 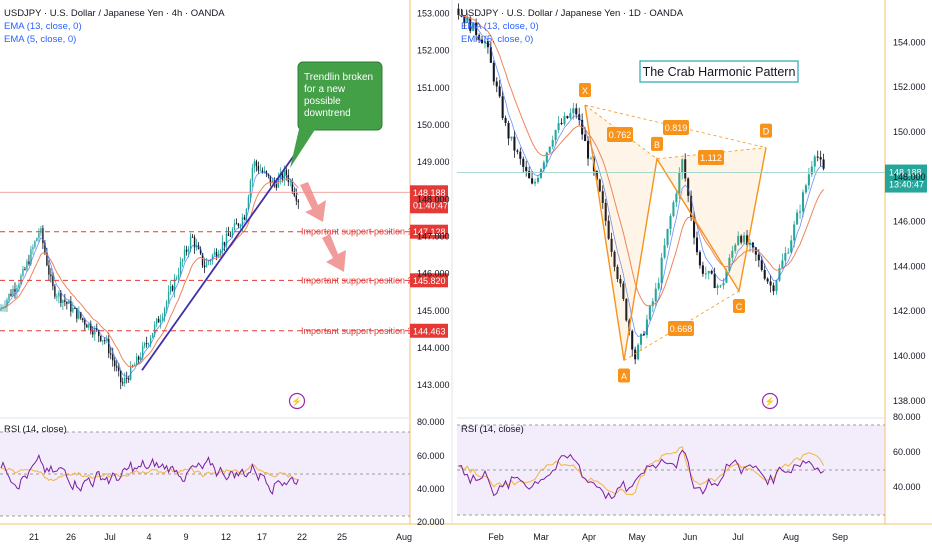 I want to click on ratio-label-1: 0.762, so click(x=620, y=135).